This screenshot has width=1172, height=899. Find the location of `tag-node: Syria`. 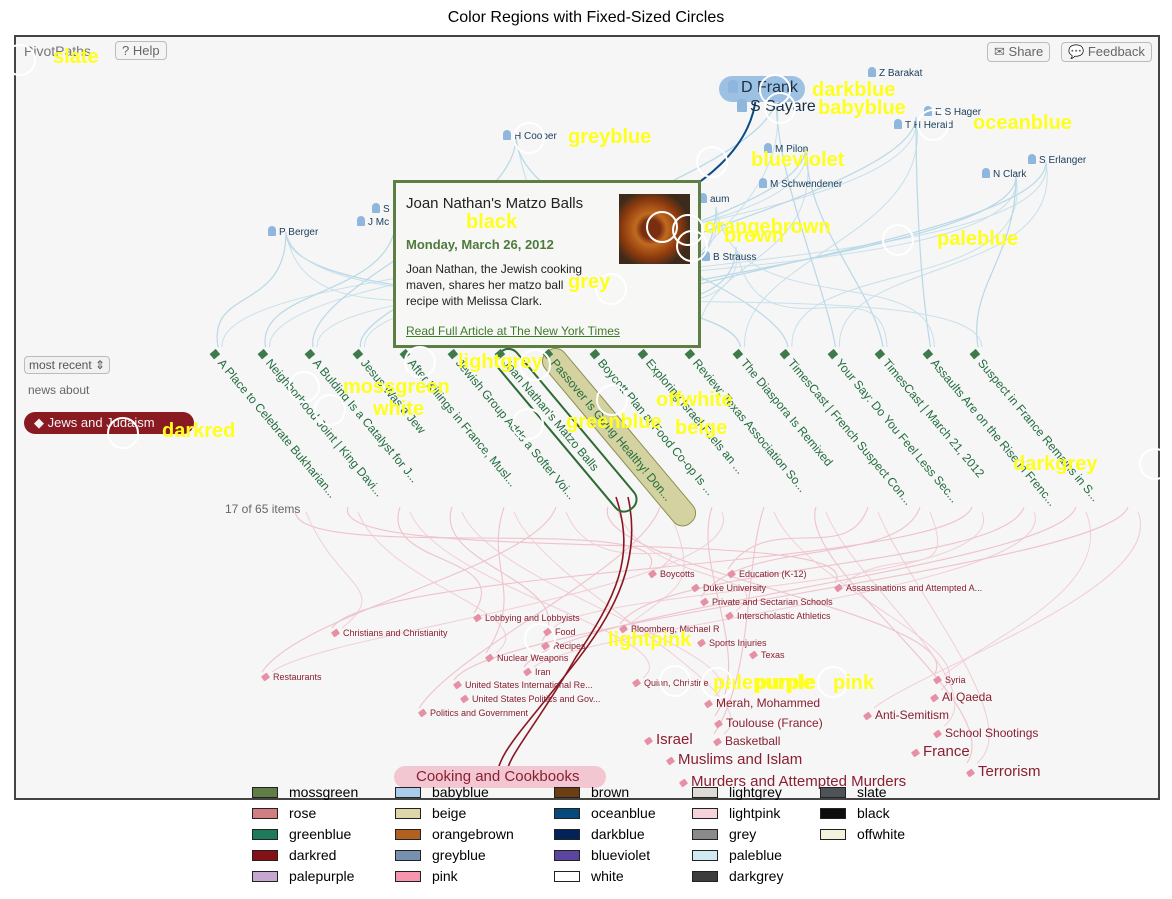

tag-node: Syria is located at coordinates (949, 680).